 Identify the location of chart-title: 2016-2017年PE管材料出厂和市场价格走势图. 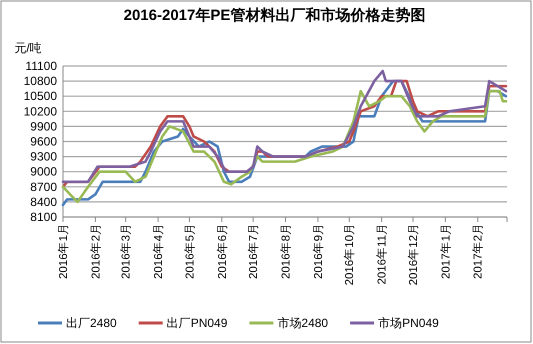
(275, 15).